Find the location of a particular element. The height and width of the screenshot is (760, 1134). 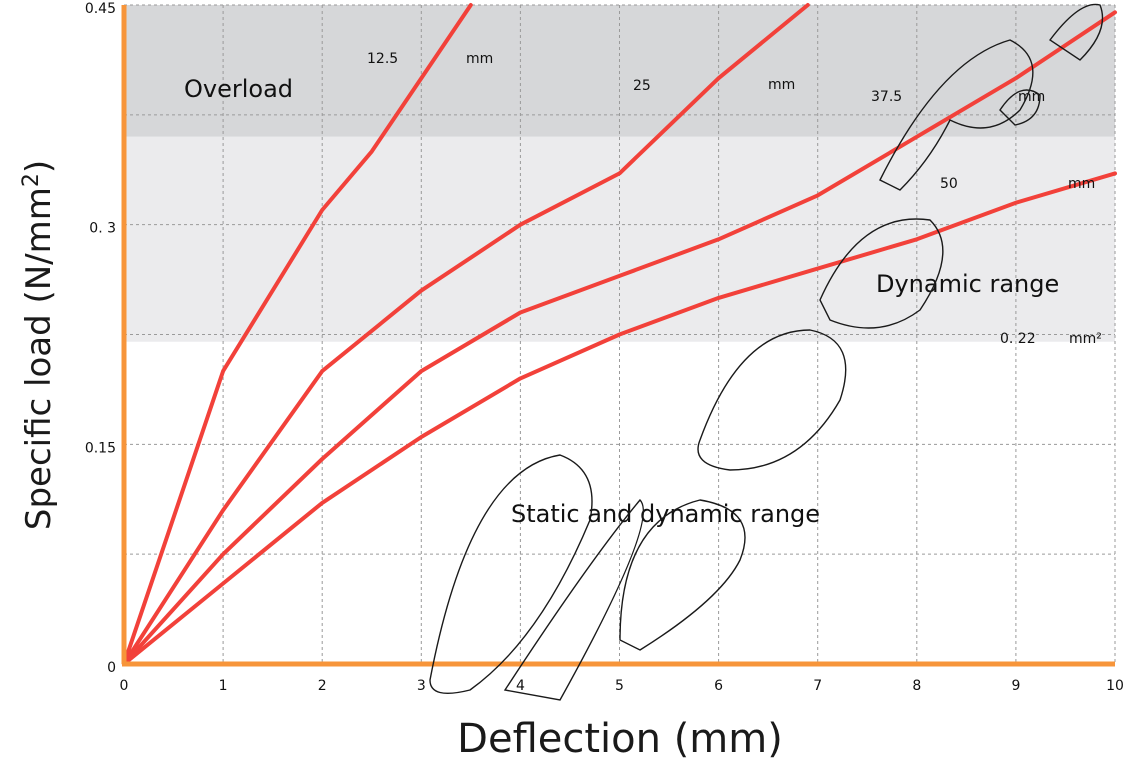

y-axis-title-close: ) is located at coordinates (39, 166).